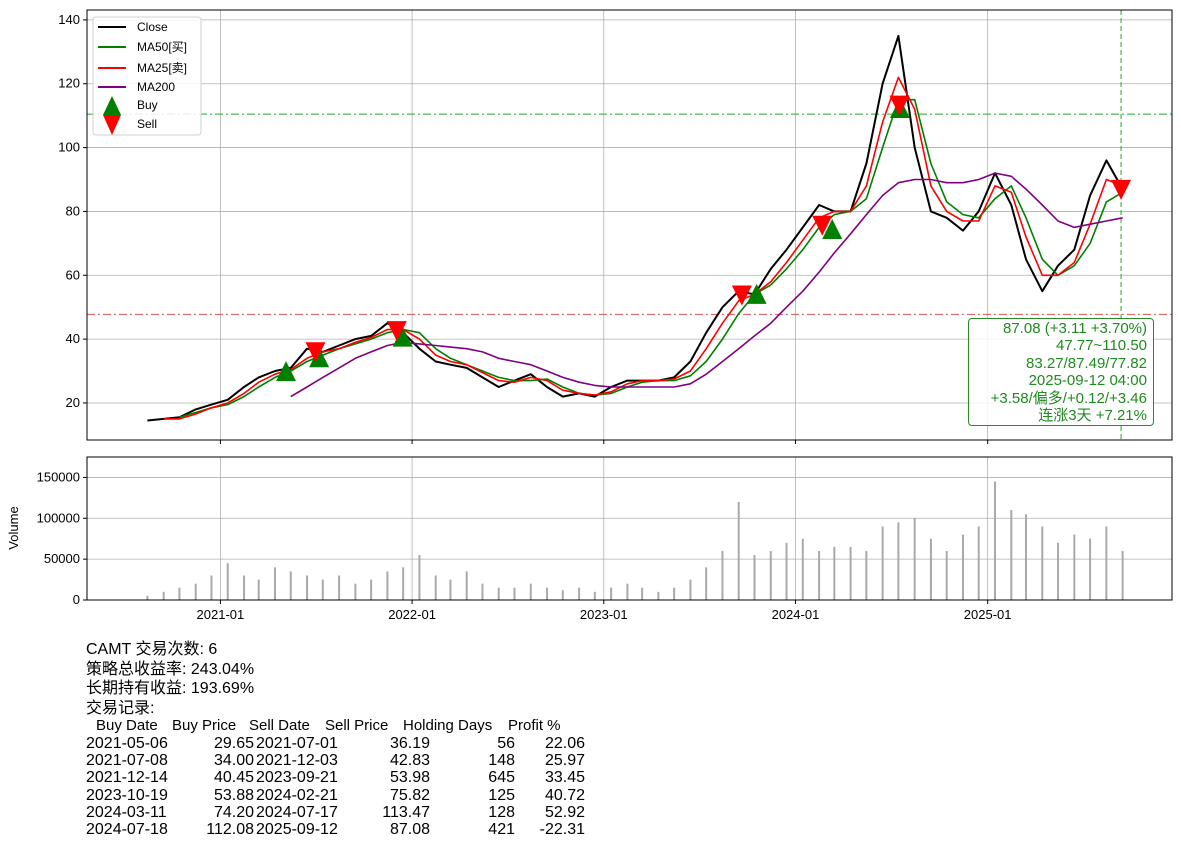 The width and height of the screenshot is (1181, 849). Describe the element at coordinates (501, 795) in the screenshot. I see `cell-holding-days: 125` at that location.